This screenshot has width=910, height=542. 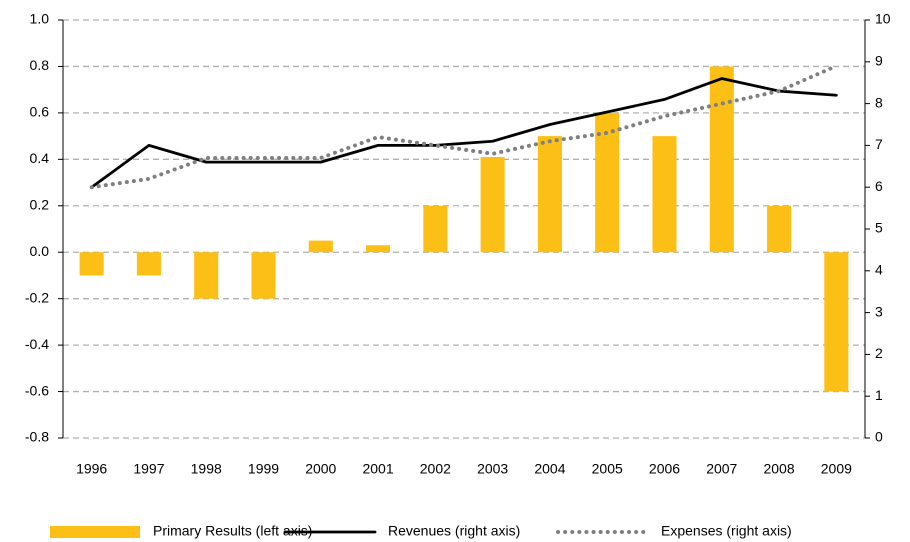 I want to click on x-tick-label: 2004, so click(x=549, y=469).